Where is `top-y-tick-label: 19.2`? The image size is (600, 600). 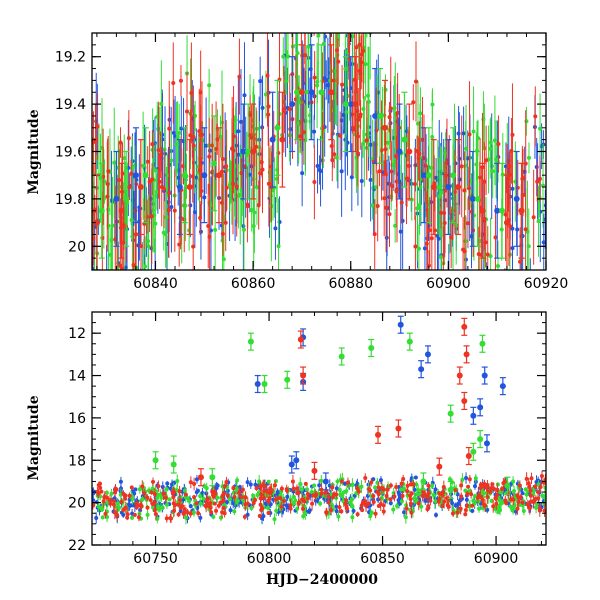
top-y-tick-label: 19.2 is located at coordinates (70, 58).